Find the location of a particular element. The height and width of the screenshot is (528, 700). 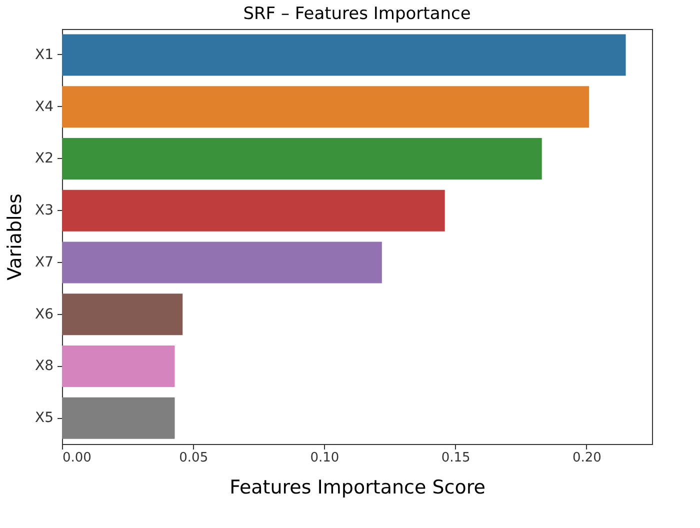

y-axis-title: Variables is located at coordinates (15, 237).